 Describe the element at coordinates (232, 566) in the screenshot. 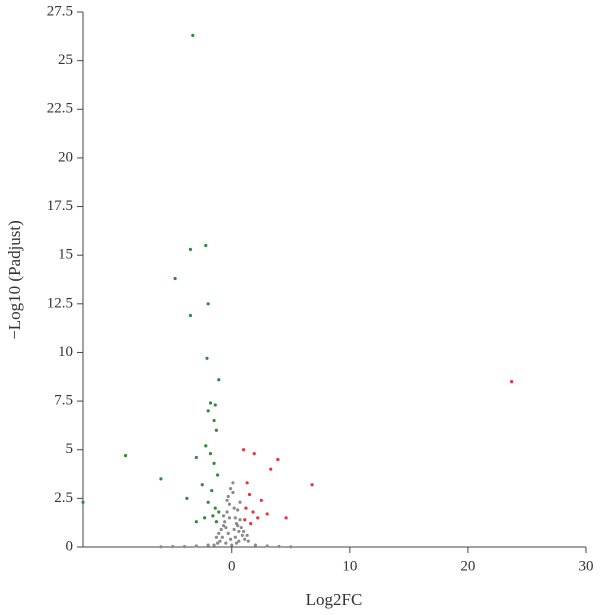

I see `x-tick-label: 0` at that location.